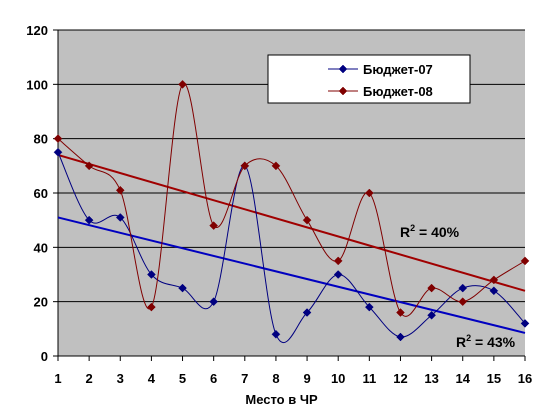 This screenshot has height=412, width=548. Describe the element at coordinates (182, 378) in the screenshot. I see `x-tick-label: 5` at that location.